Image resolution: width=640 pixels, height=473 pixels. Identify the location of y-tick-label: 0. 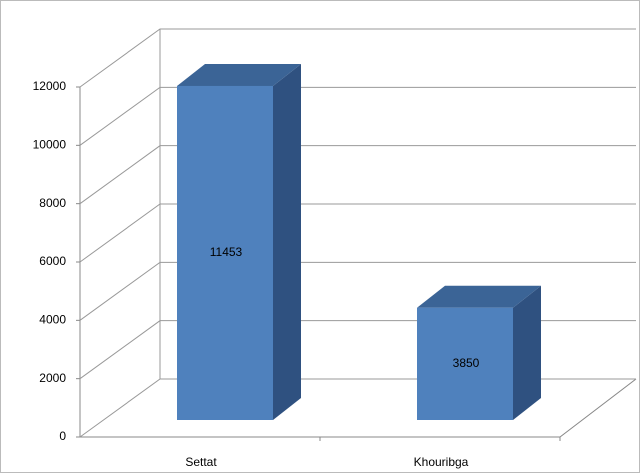
(62, 436).